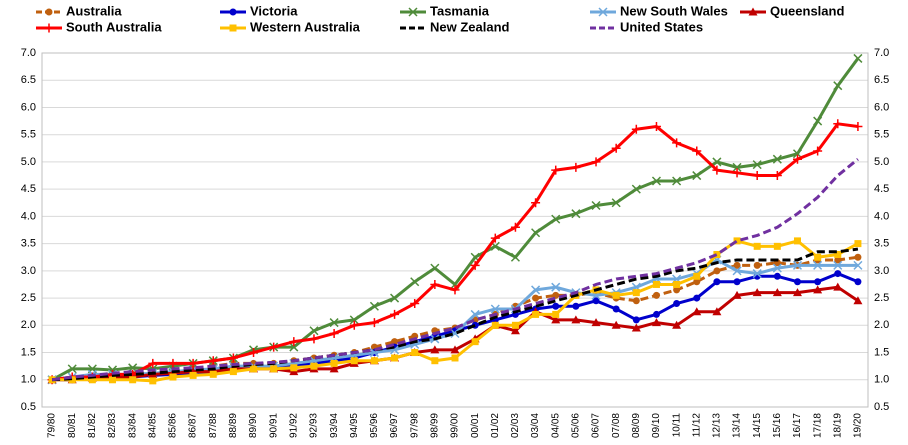 Image resolution: width=908 pixels, height=445 pixels. What do you see at coordinates (173, 425) in the screenshot?
I see `x-tick-label: 85/86` at bounding box center [173, 425].